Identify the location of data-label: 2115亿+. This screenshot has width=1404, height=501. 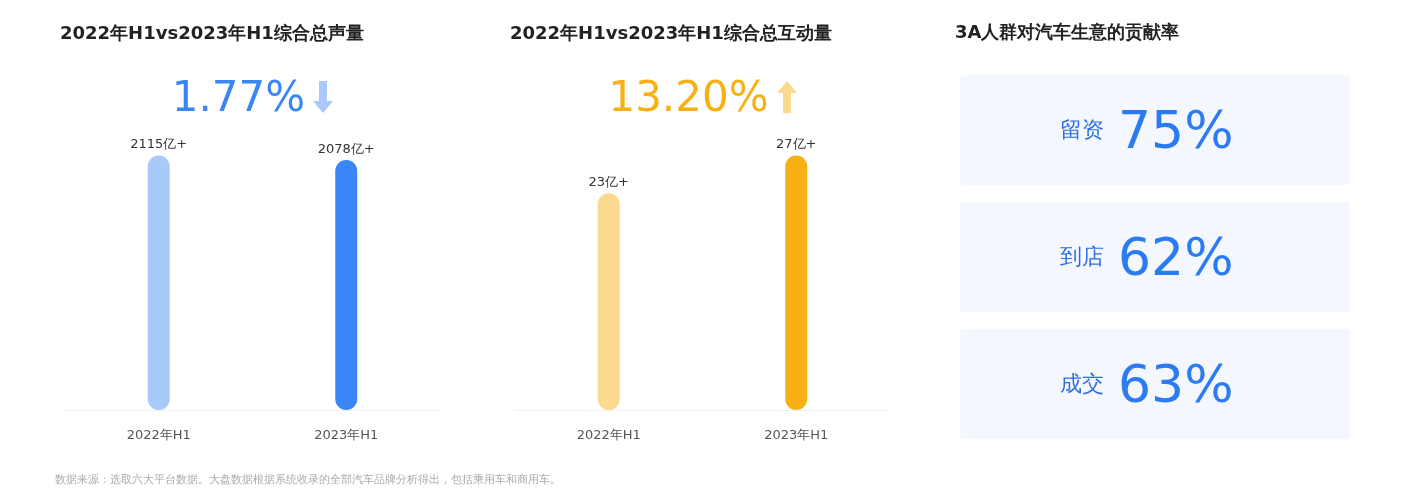
(159, 144).